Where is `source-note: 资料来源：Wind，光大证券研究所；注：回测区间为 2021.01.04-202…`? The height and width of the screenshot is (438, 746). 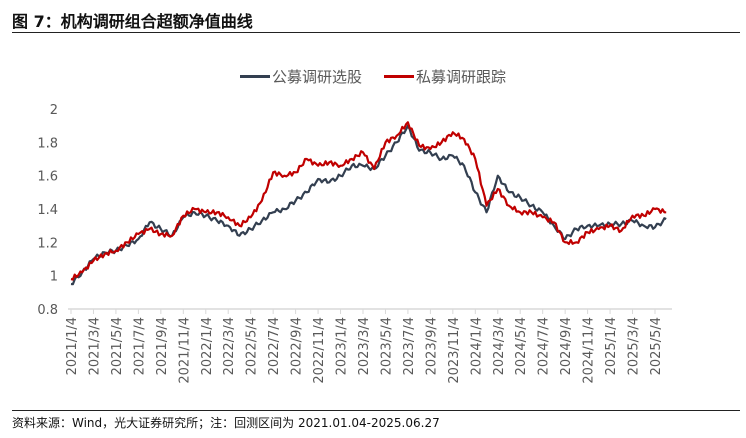 source-note: 资料来源：Wind，光大证券研究所；注：回测区间为 2021.01.04-202… is located at coordinates (226, 423).